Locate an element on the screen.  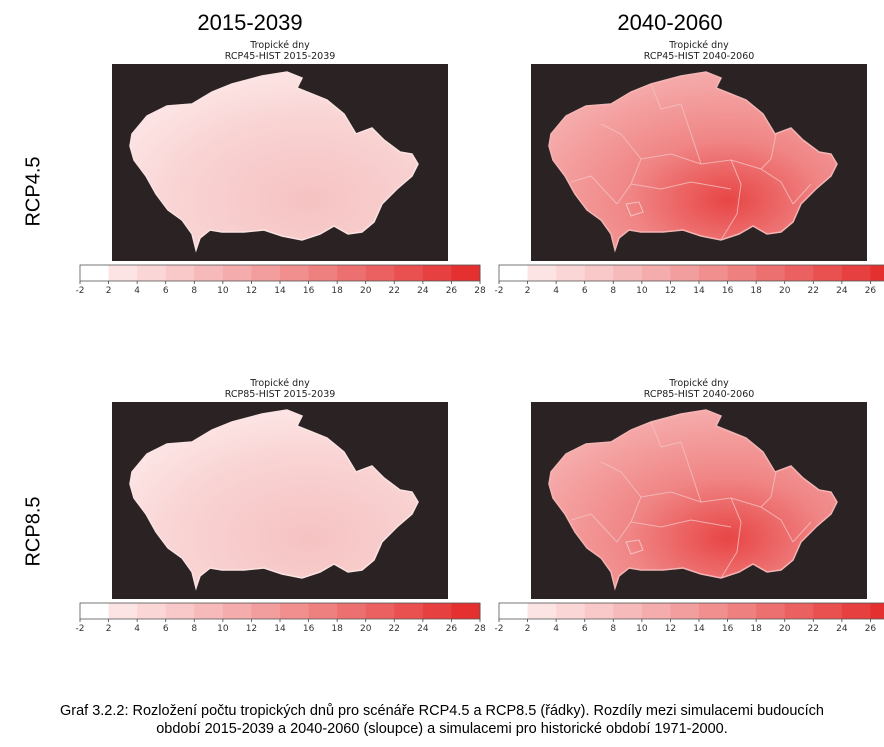
colorbar-tick-label: 28 is located at coordinates (479, 629).